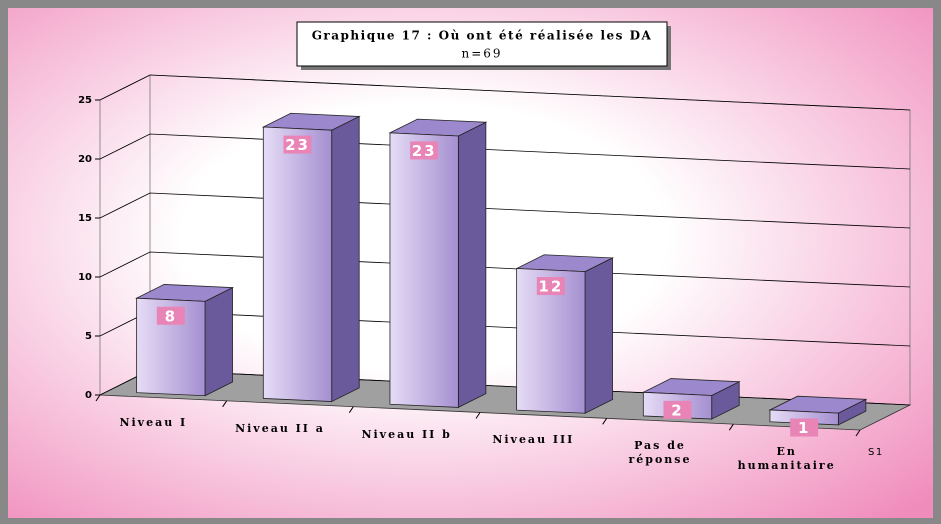 Image resolution: width=941 pixels, height=524 pixels. Describe the element at coordinates (280, 428) in the screenshot. I see `x-tick-label: Niveau II a` at that location.